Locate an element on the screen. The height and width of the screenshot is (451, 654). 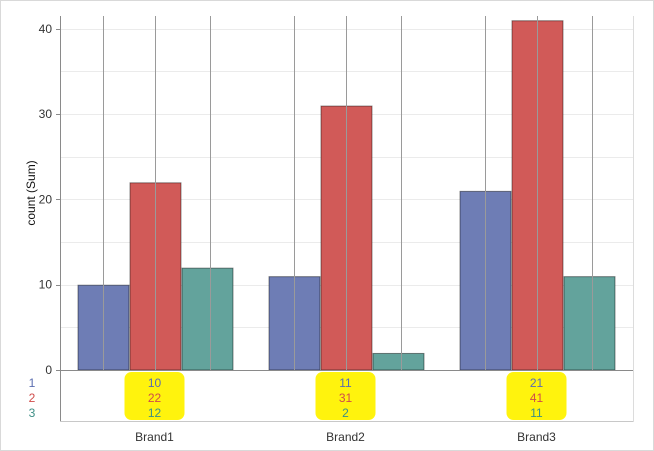
table-value: 41 is located at coordinates (537, 398).